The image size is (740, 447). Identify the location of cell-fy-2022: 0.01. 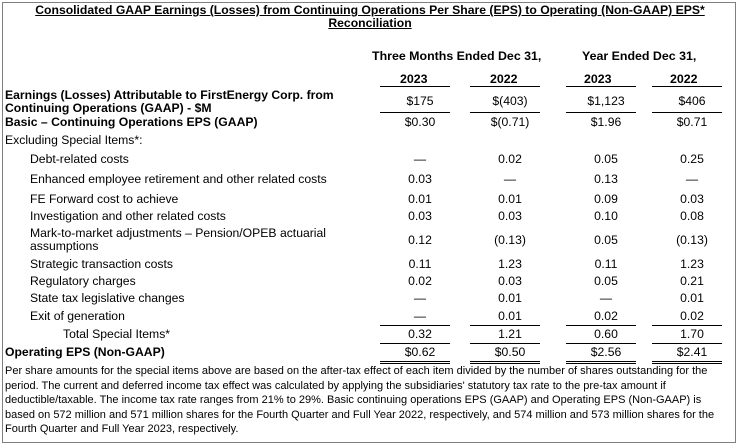
(692, 298).